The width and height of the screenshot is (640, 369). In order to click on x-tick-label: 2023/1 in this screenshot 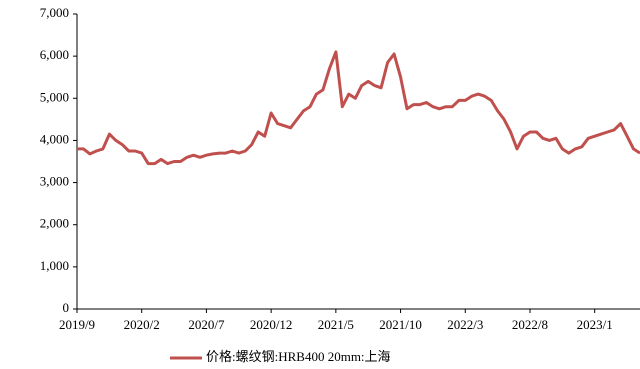, I will do `click(595, 324)`.